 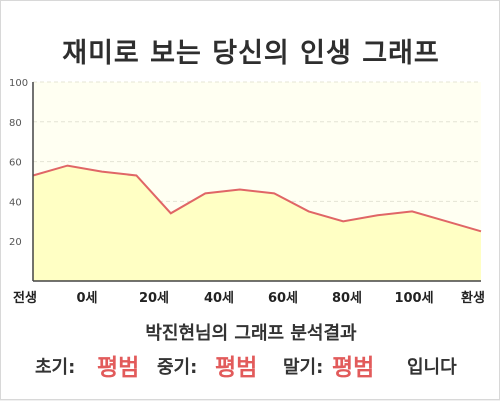 I want to click on mid-value: 평범, so click(x=236, y=368).